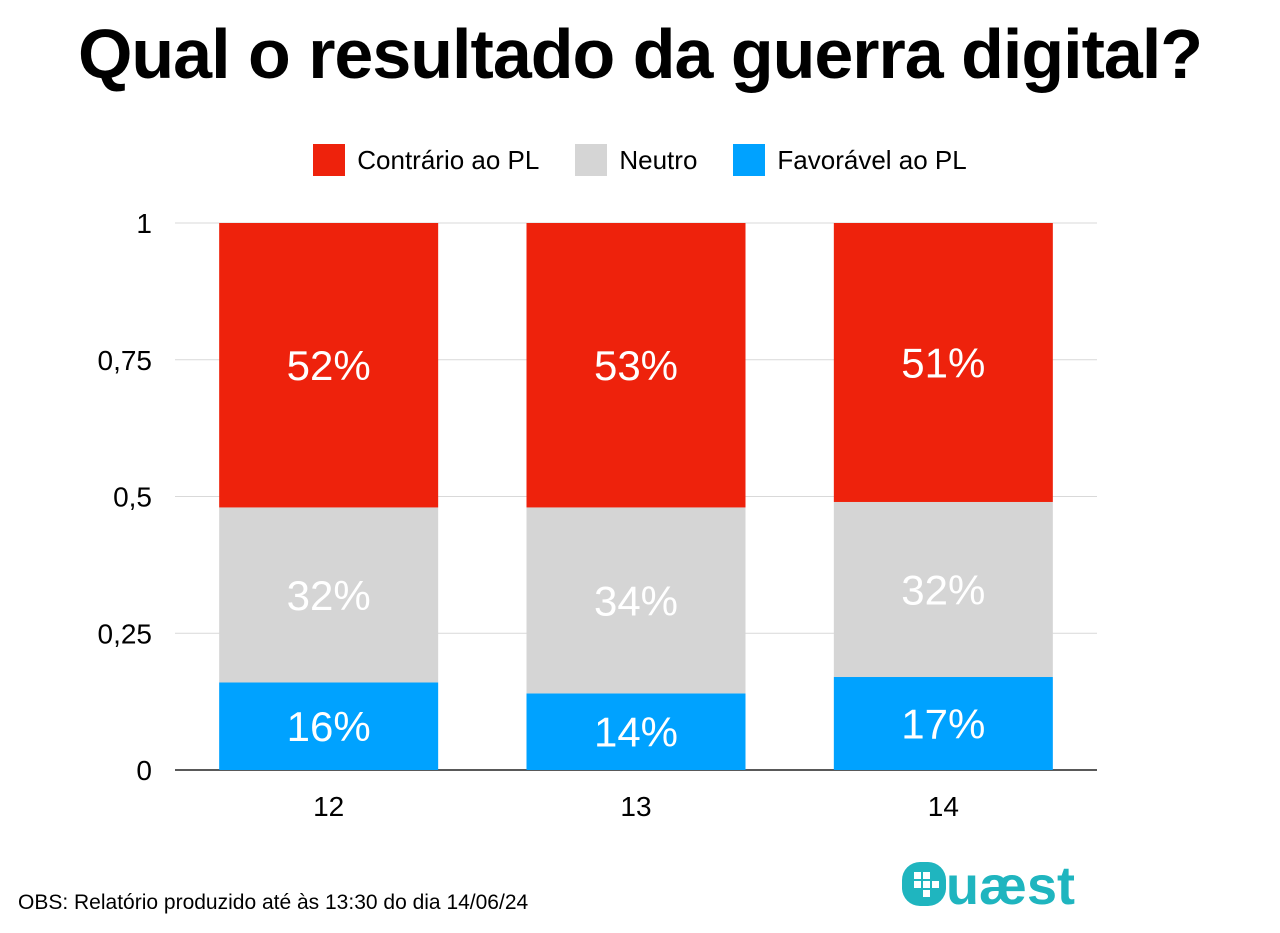 The image size is (1280, 933). I want to click on data-label: 53%, so click(636, 365).